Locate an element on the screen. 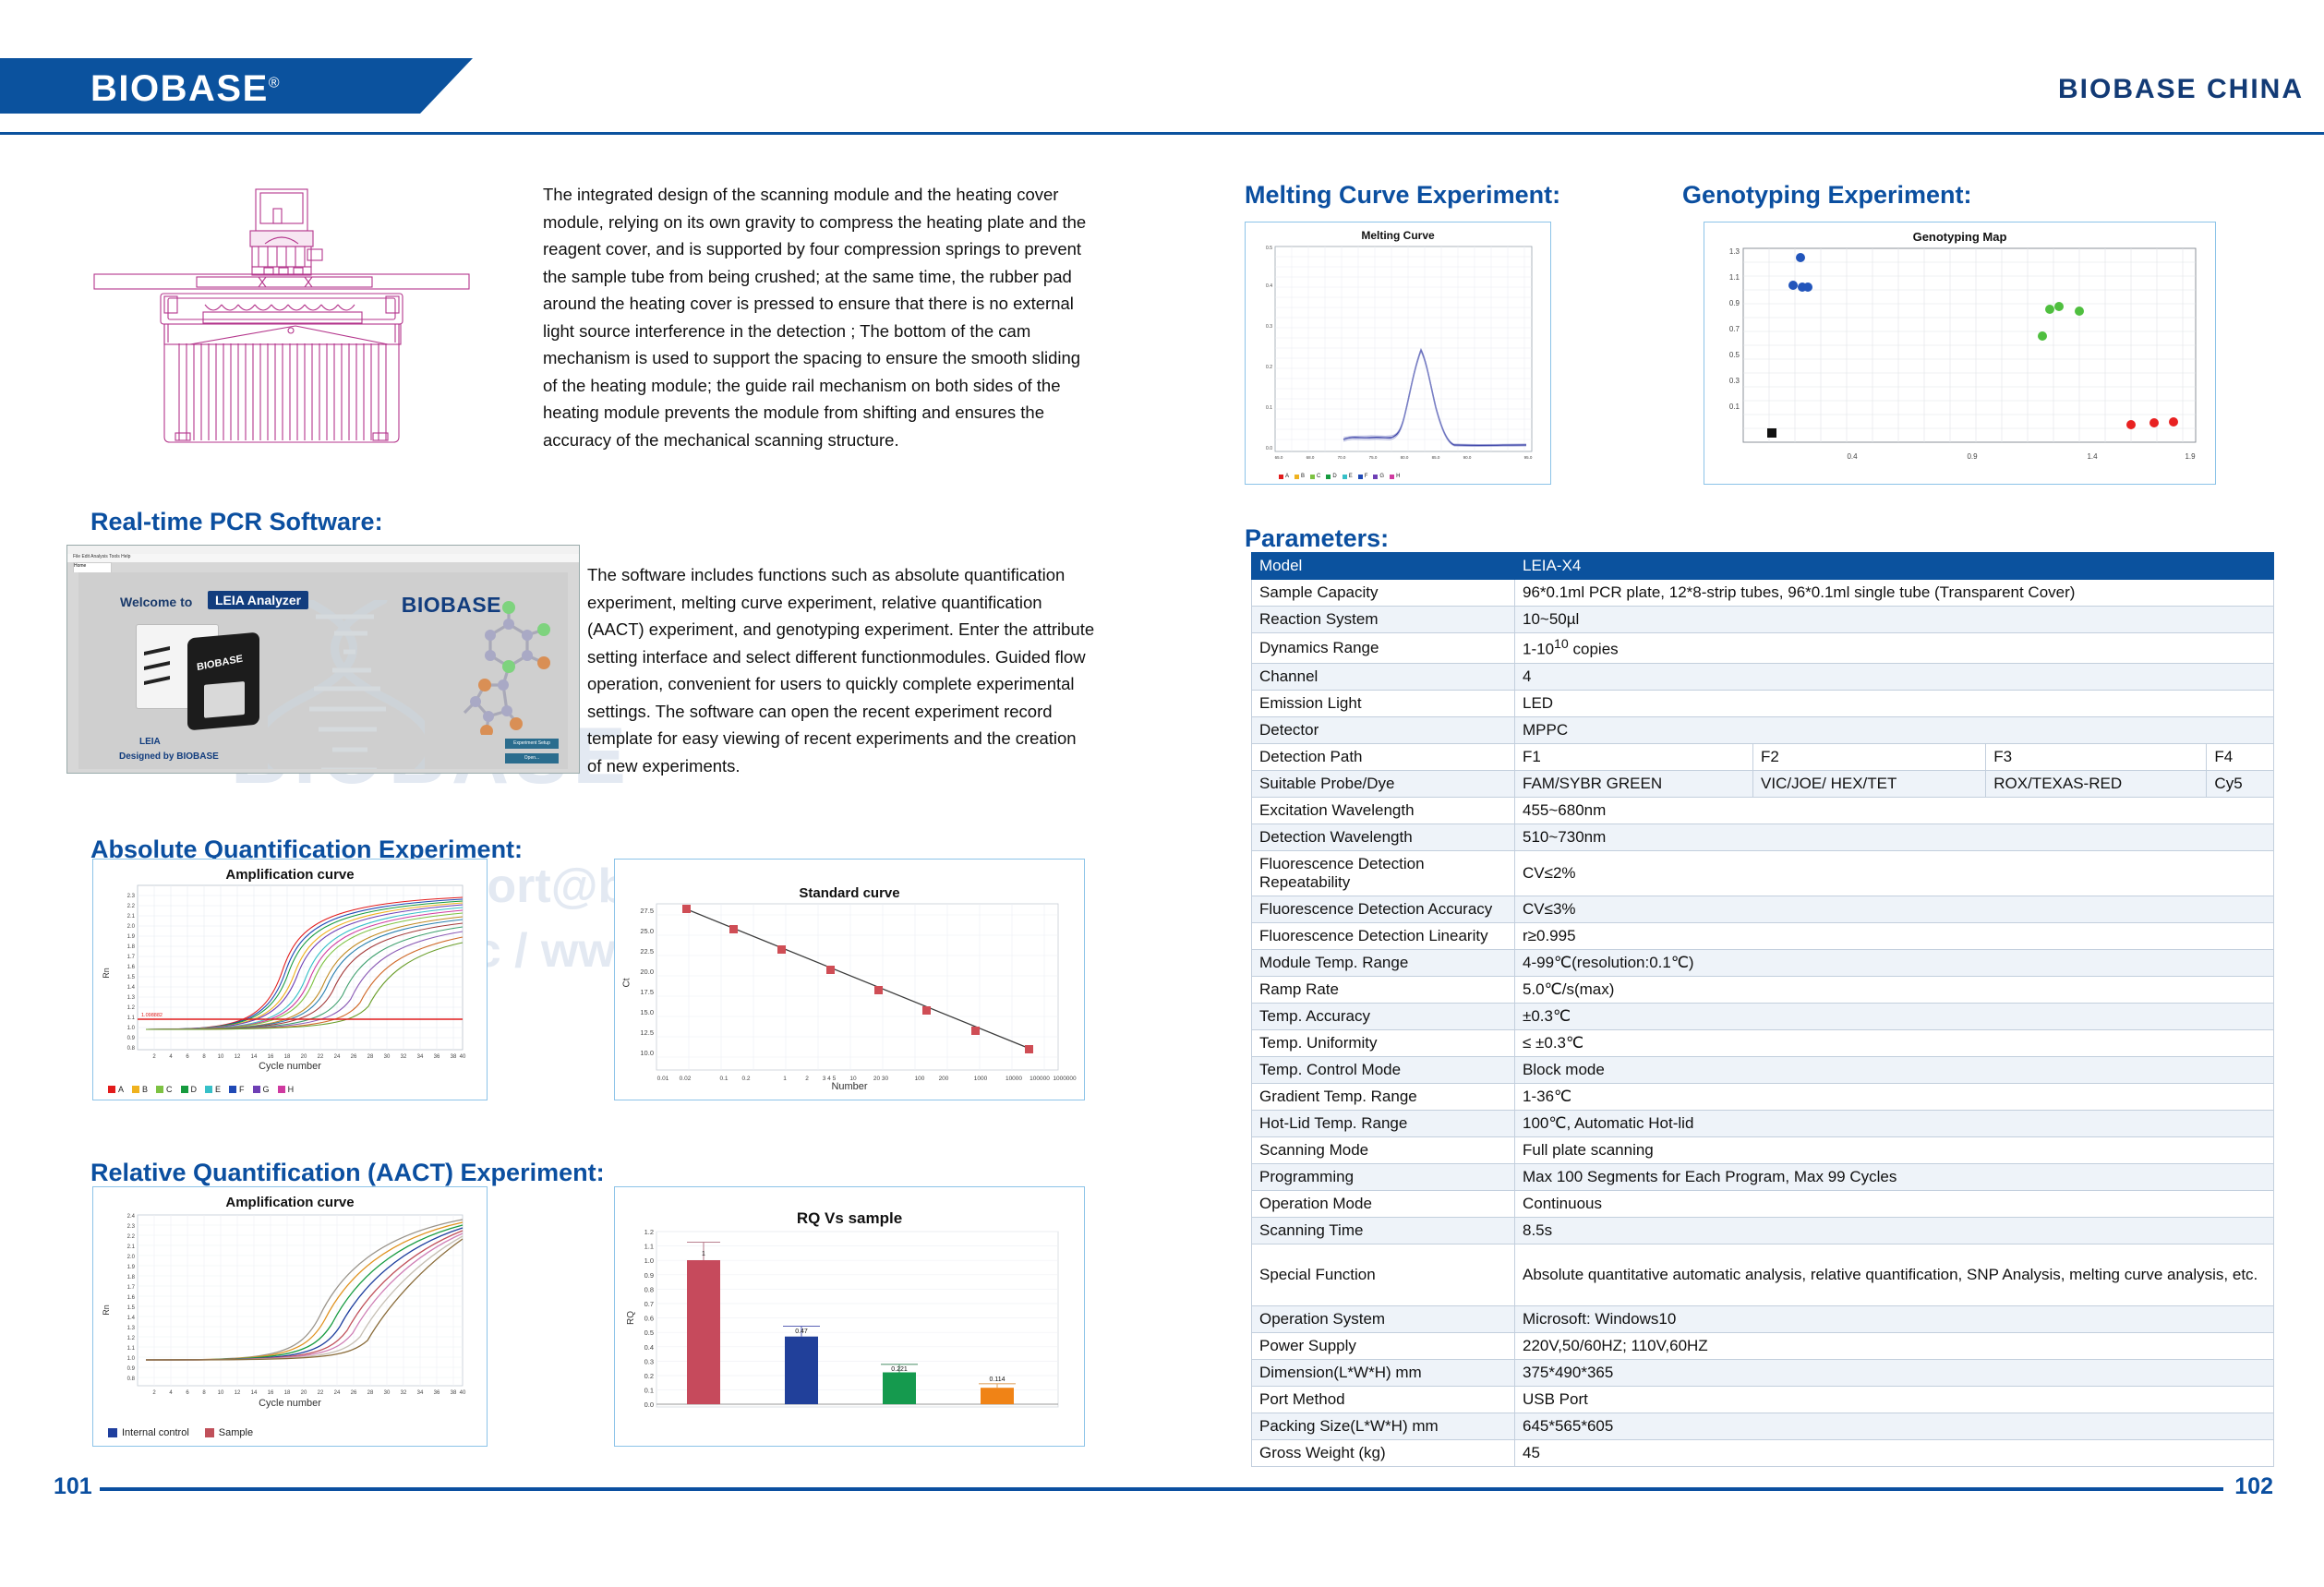 The width and height of the screenshot is (2324, 1587). svg-text: 2.1 is located at coordinates (131, 1247).